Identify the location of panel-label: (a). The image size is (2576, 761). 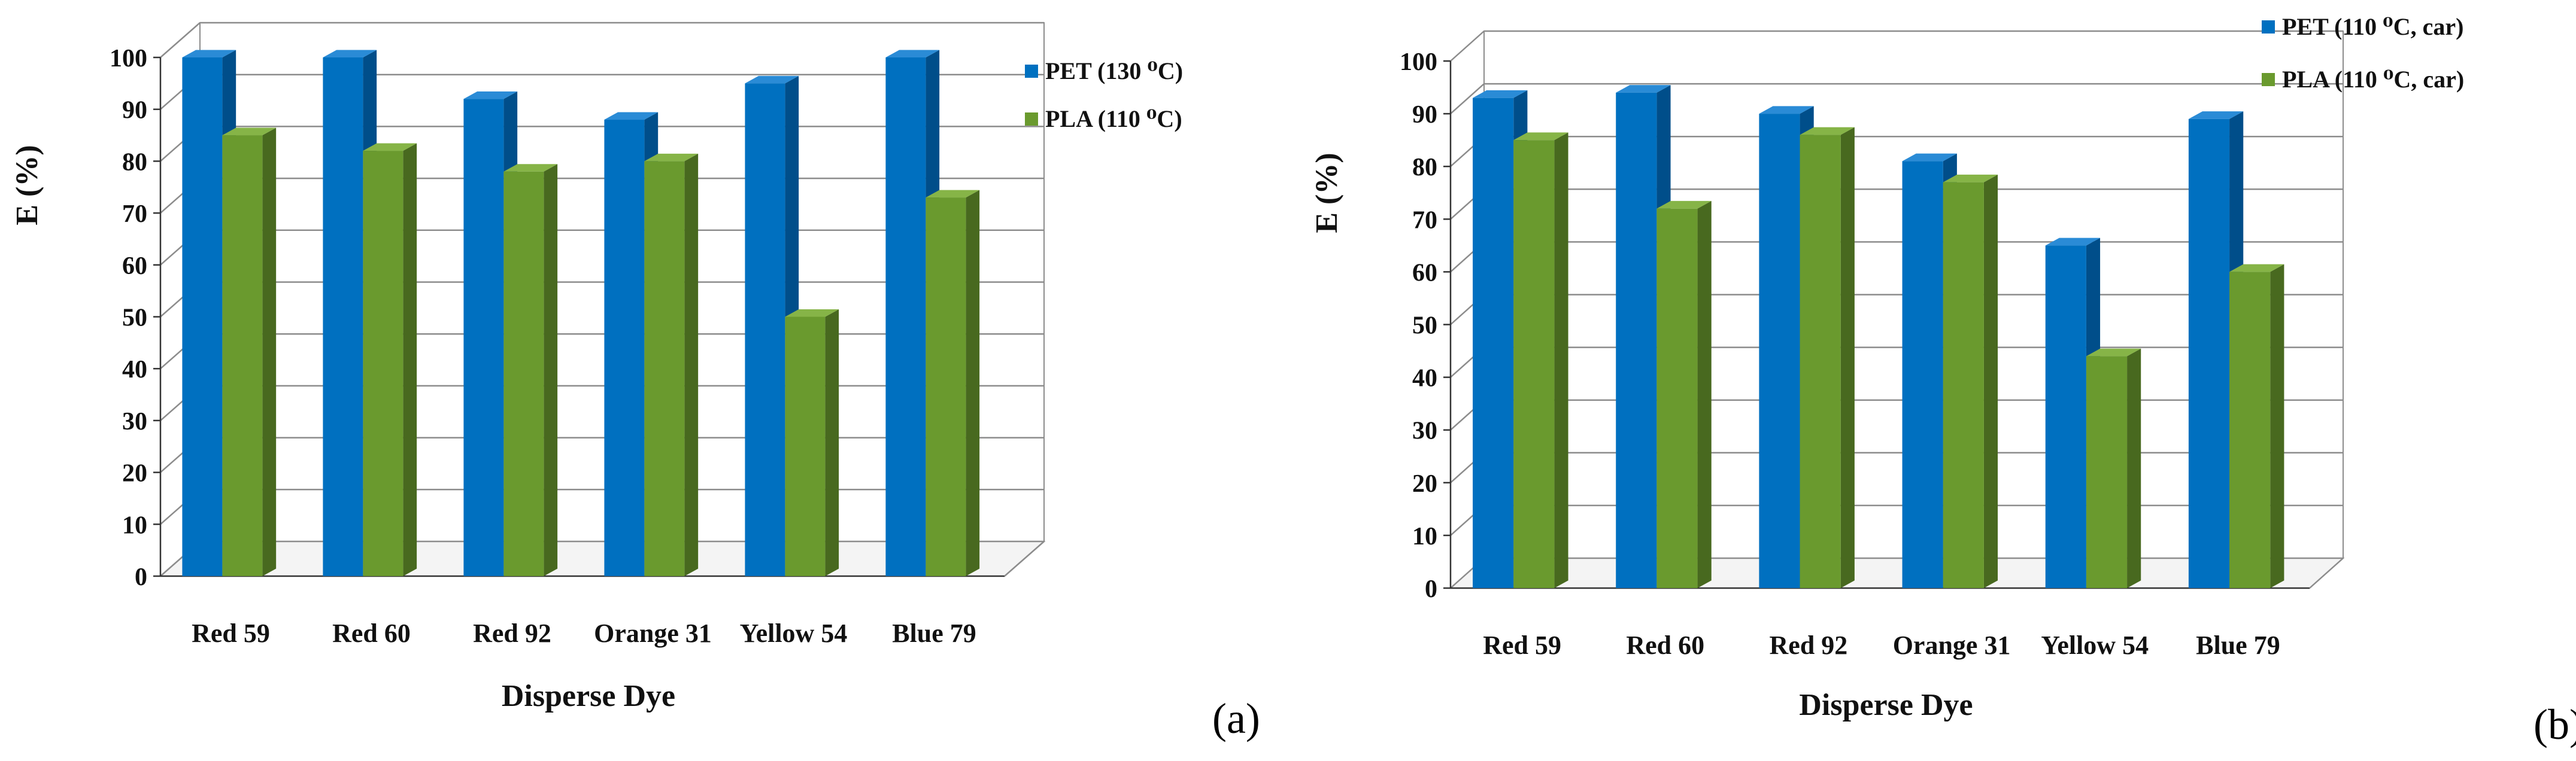
(1236, 718).